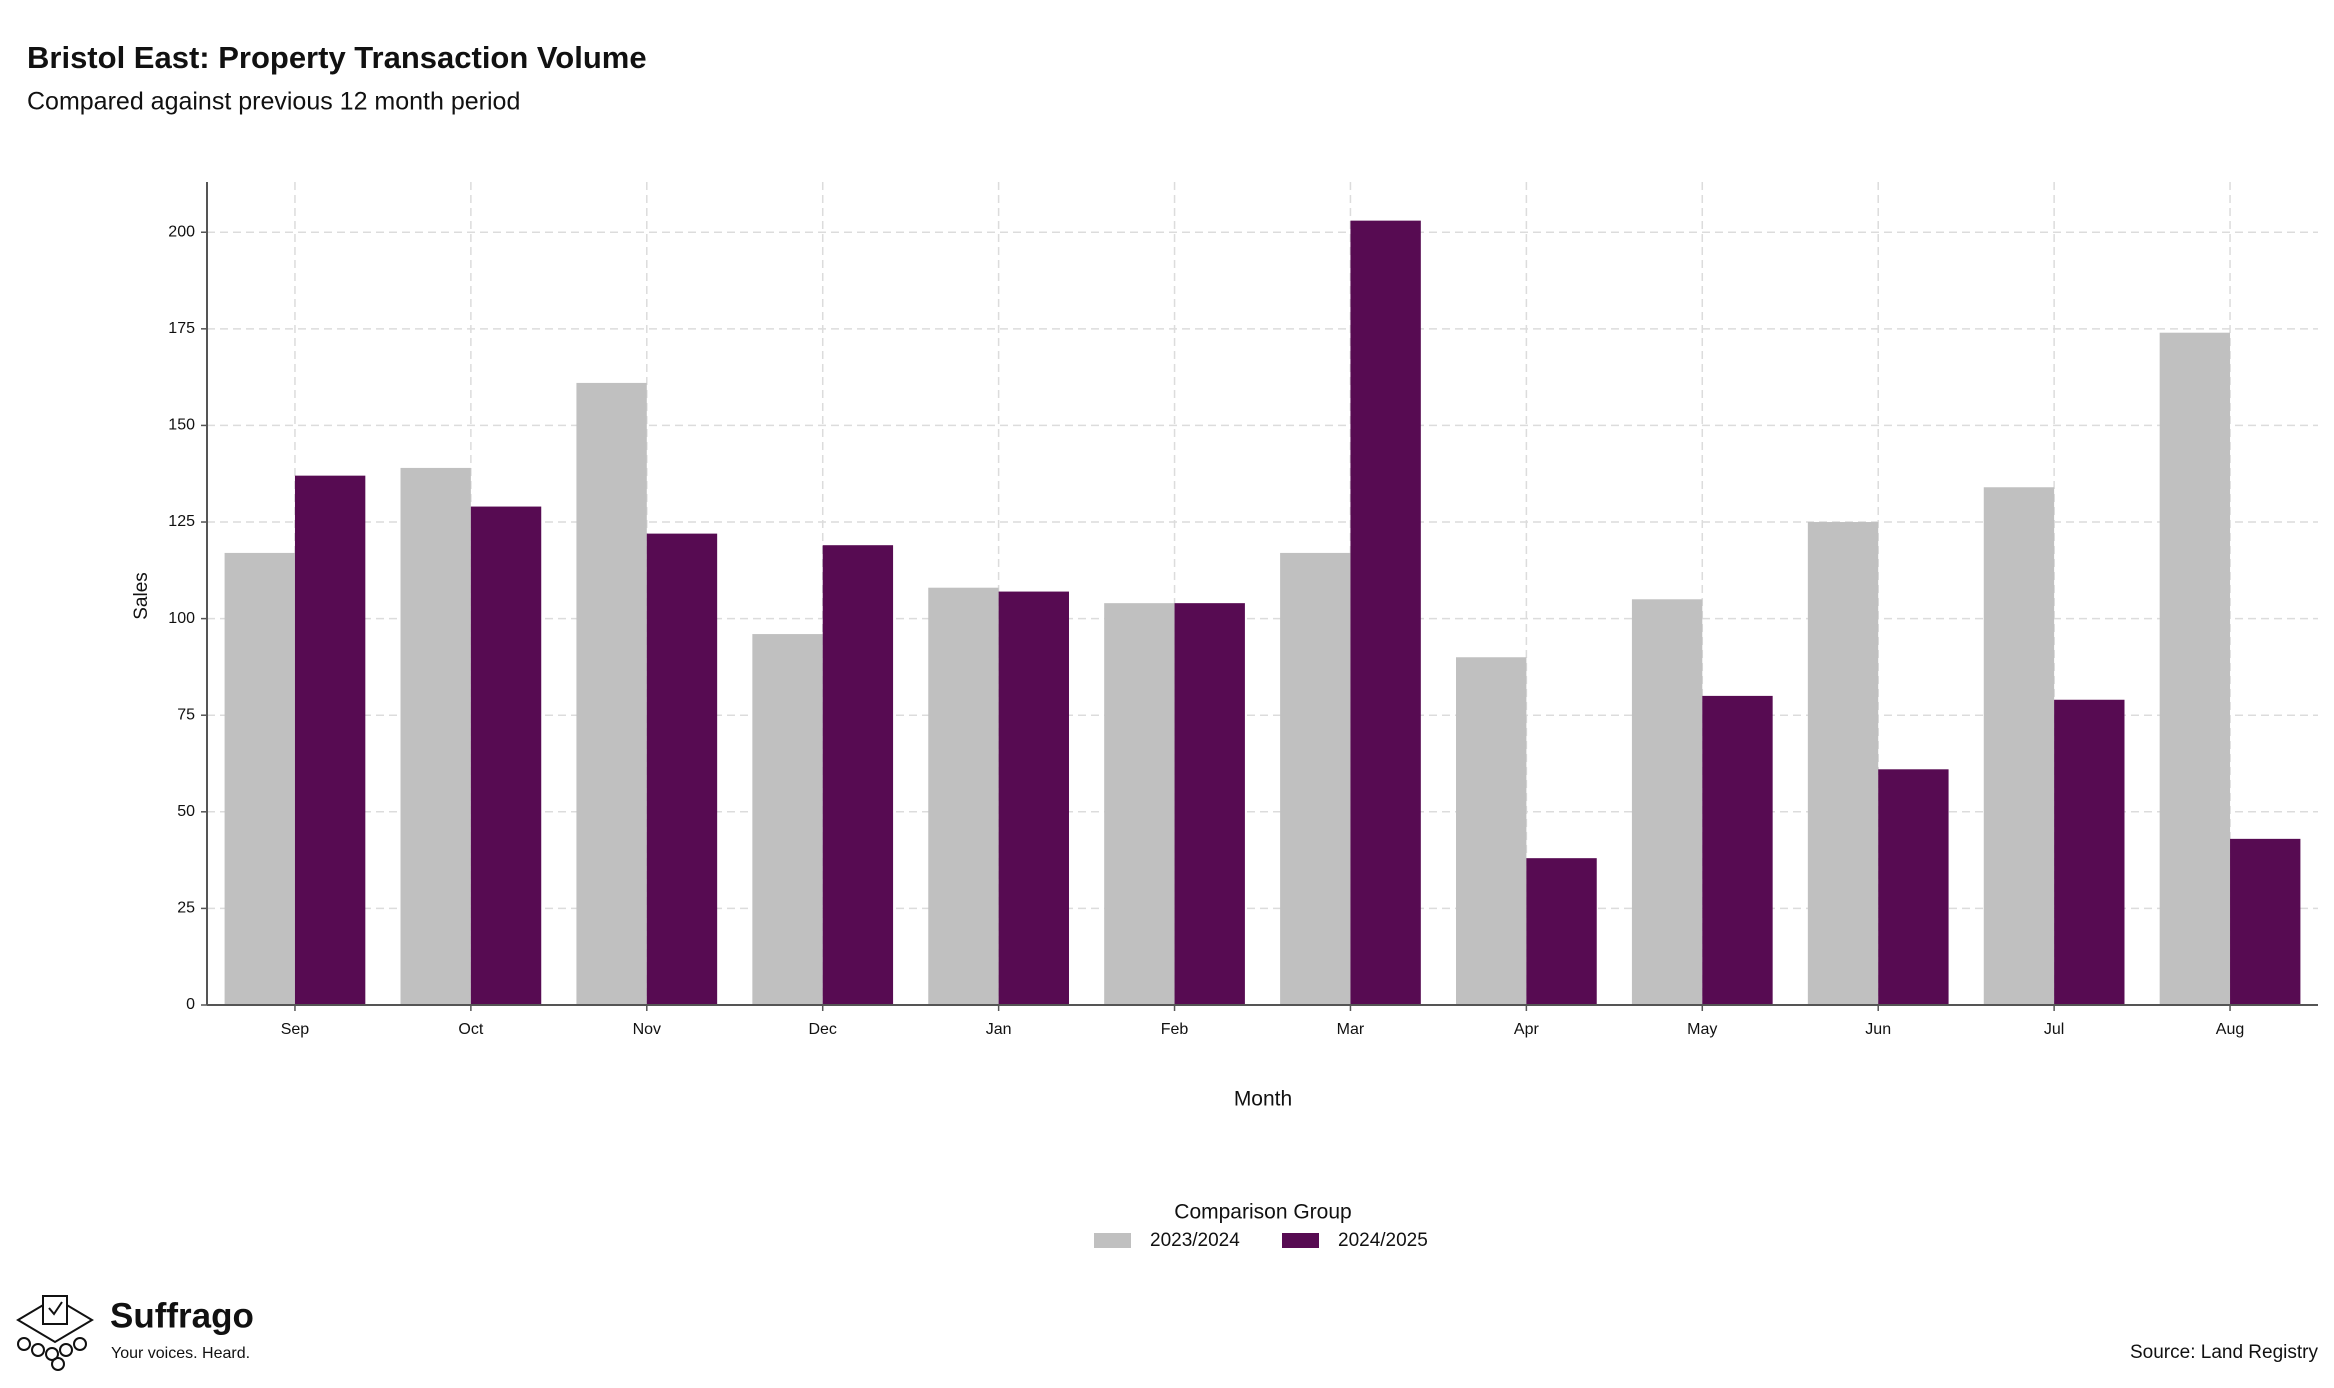  Describe the element at coordinates (181, 521) in the screenshot. I see `y-tick-label: 125` at that location.